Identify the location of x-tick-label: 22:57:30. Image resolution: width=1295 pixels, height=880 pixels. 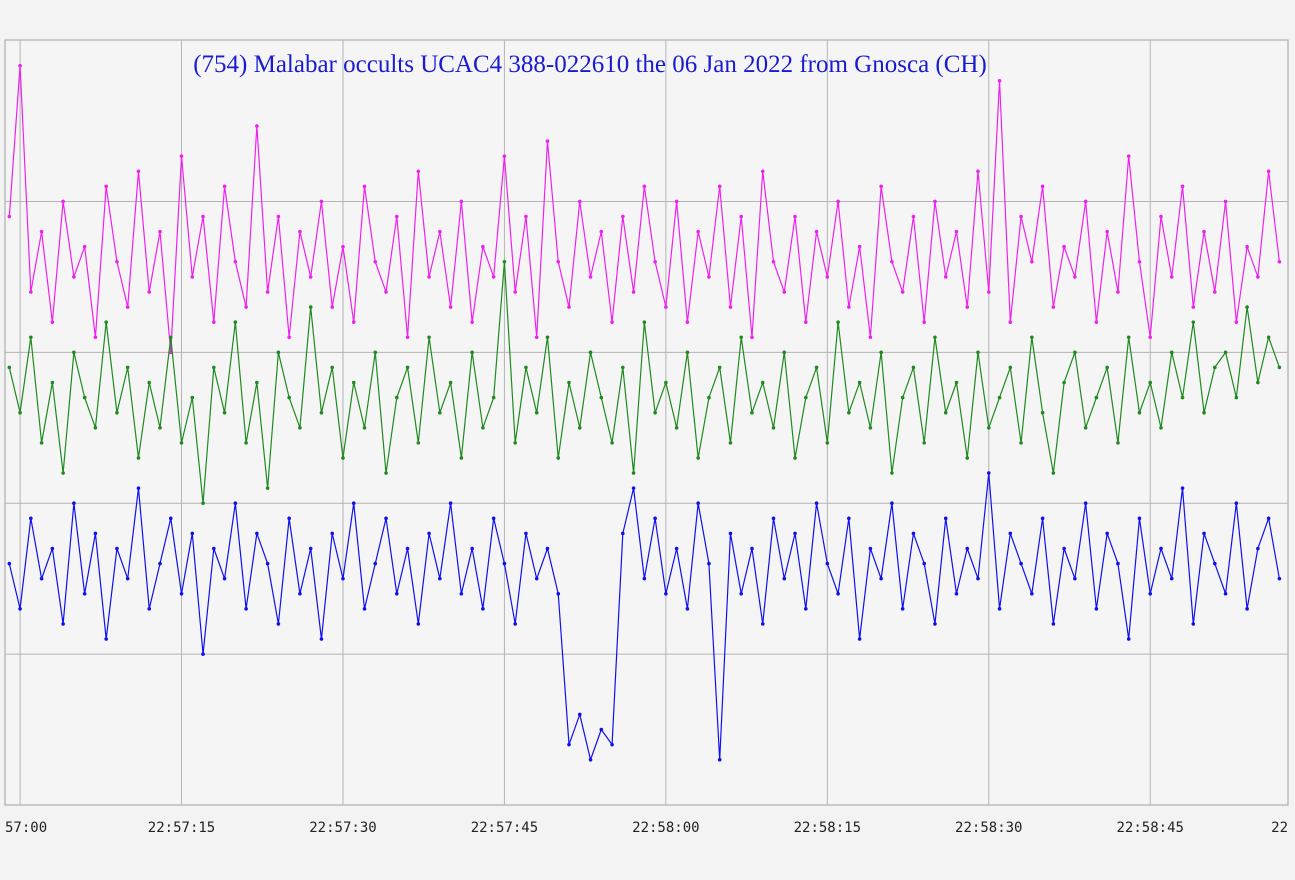
(342, 828).